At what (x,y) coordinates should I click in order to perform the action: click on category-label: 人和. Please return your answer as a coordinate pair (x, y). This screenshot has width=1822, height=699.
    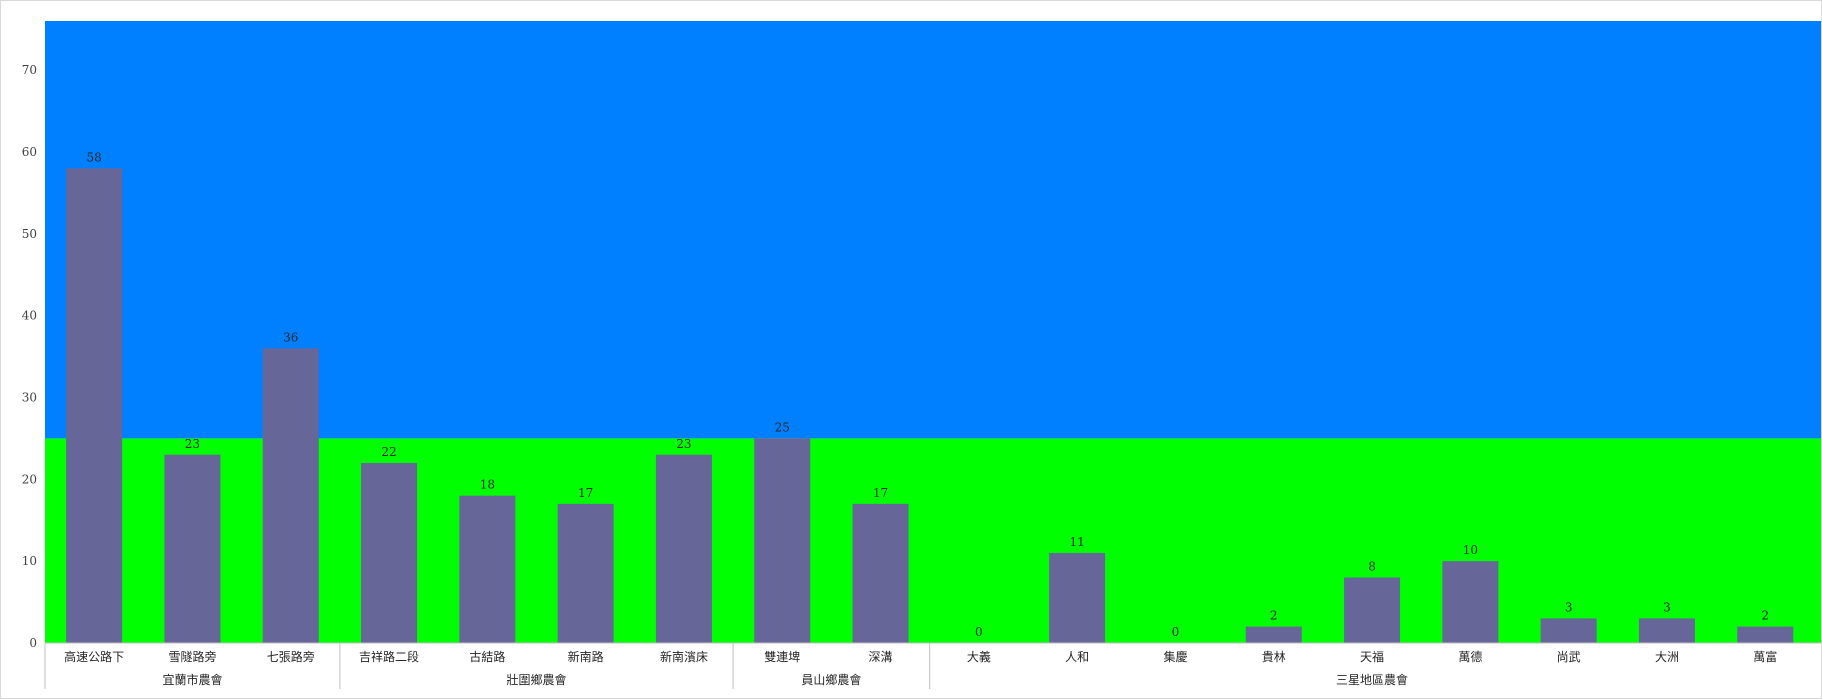
    Looking at the image, I should click on (1077, 657).